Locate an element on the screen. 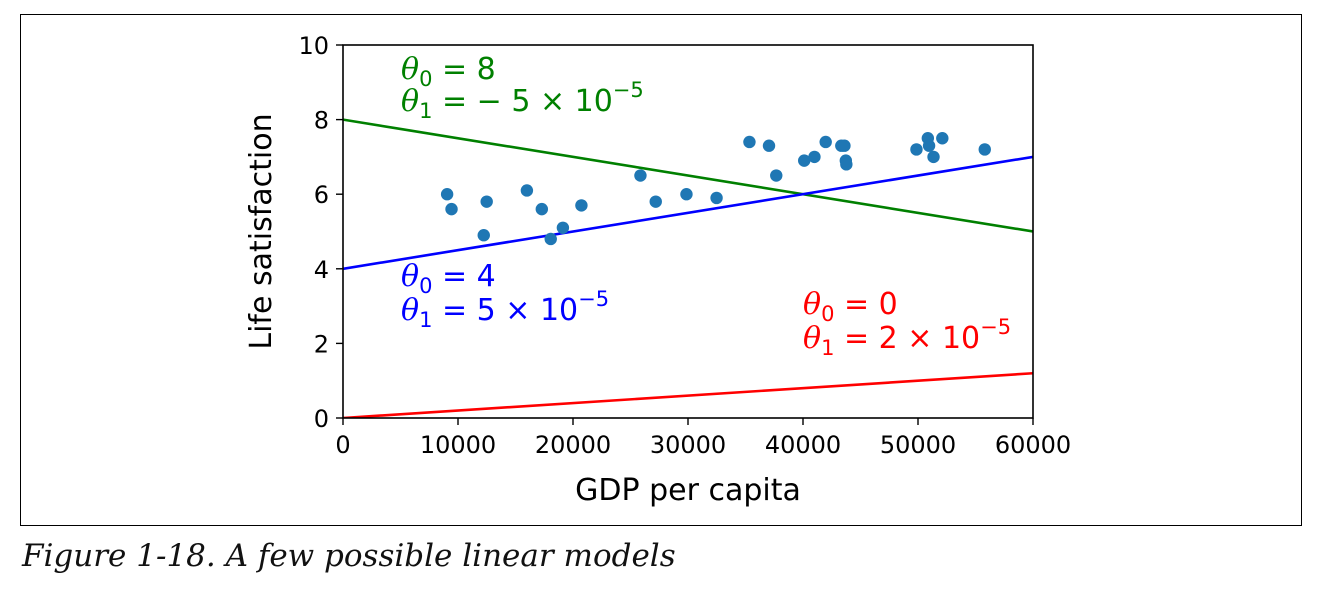 This screenshot has width=1330, height=590. theta1-label: θ1 = − 5 × 10−5 is located at coordinates (522, 100).